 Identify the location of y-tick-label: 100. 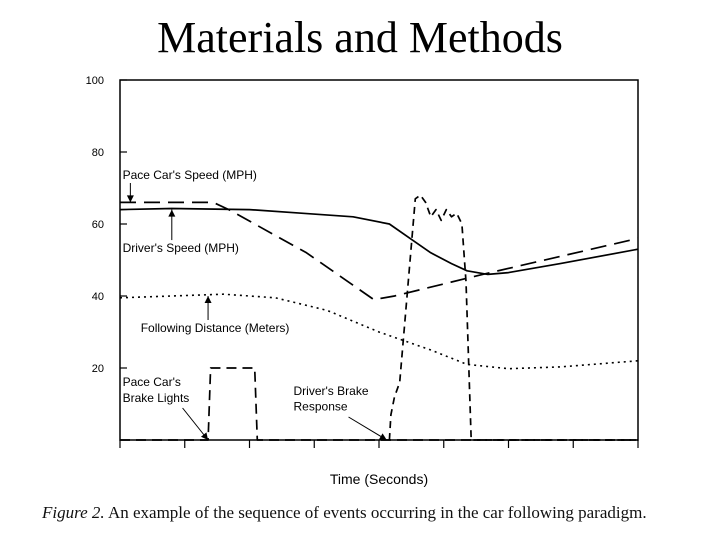
(95, 81).